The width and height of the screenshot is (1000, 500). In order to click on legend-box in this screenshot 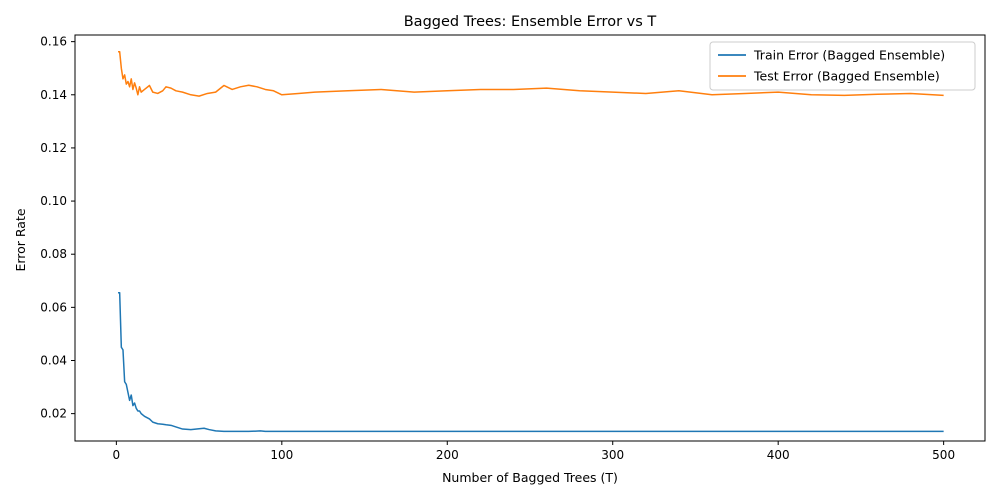, I will do `click(842, 66)`.